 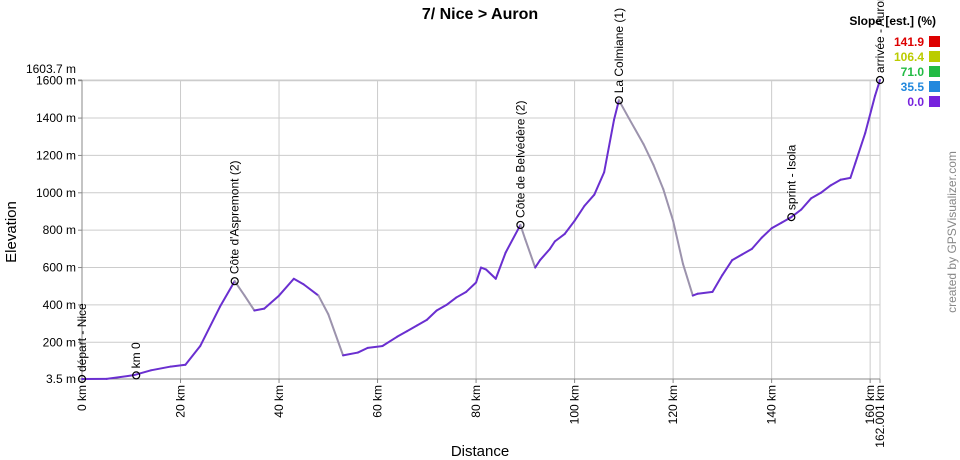 What do you see at coordinates (11, 232) in the screenshot?
I see `y-axis-title: Elevation` at bounding box center [11, 232].